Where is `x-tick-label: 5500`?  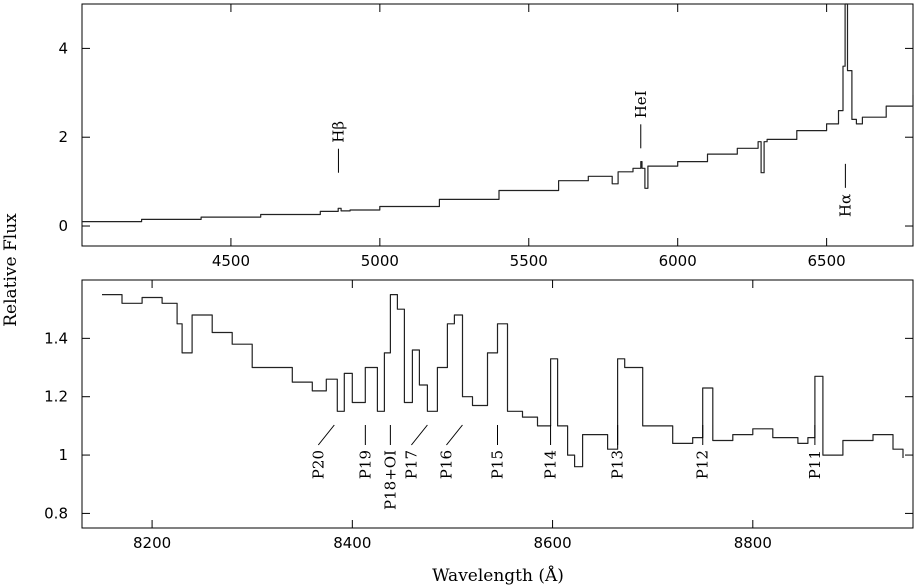
x-tick-label: 5500 is located at coordinates (529, 261).